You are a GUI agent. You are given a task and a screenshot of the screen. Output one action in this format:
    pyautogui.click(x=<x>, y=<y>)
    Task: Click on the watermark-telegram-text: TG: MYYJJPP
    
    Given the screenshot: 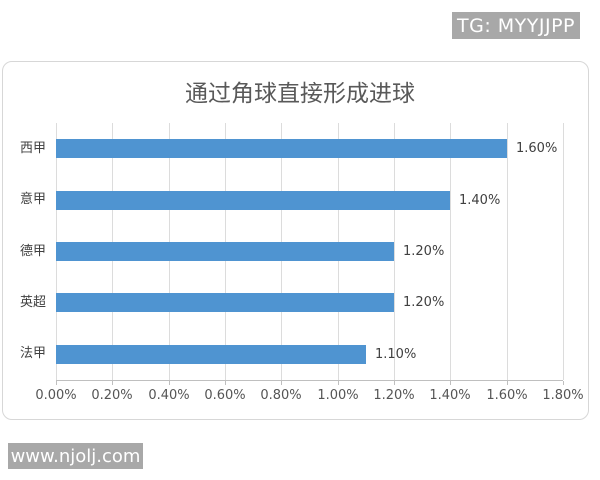 What is the action you would take?
    pyautogui.click(x=516, y=25)
    